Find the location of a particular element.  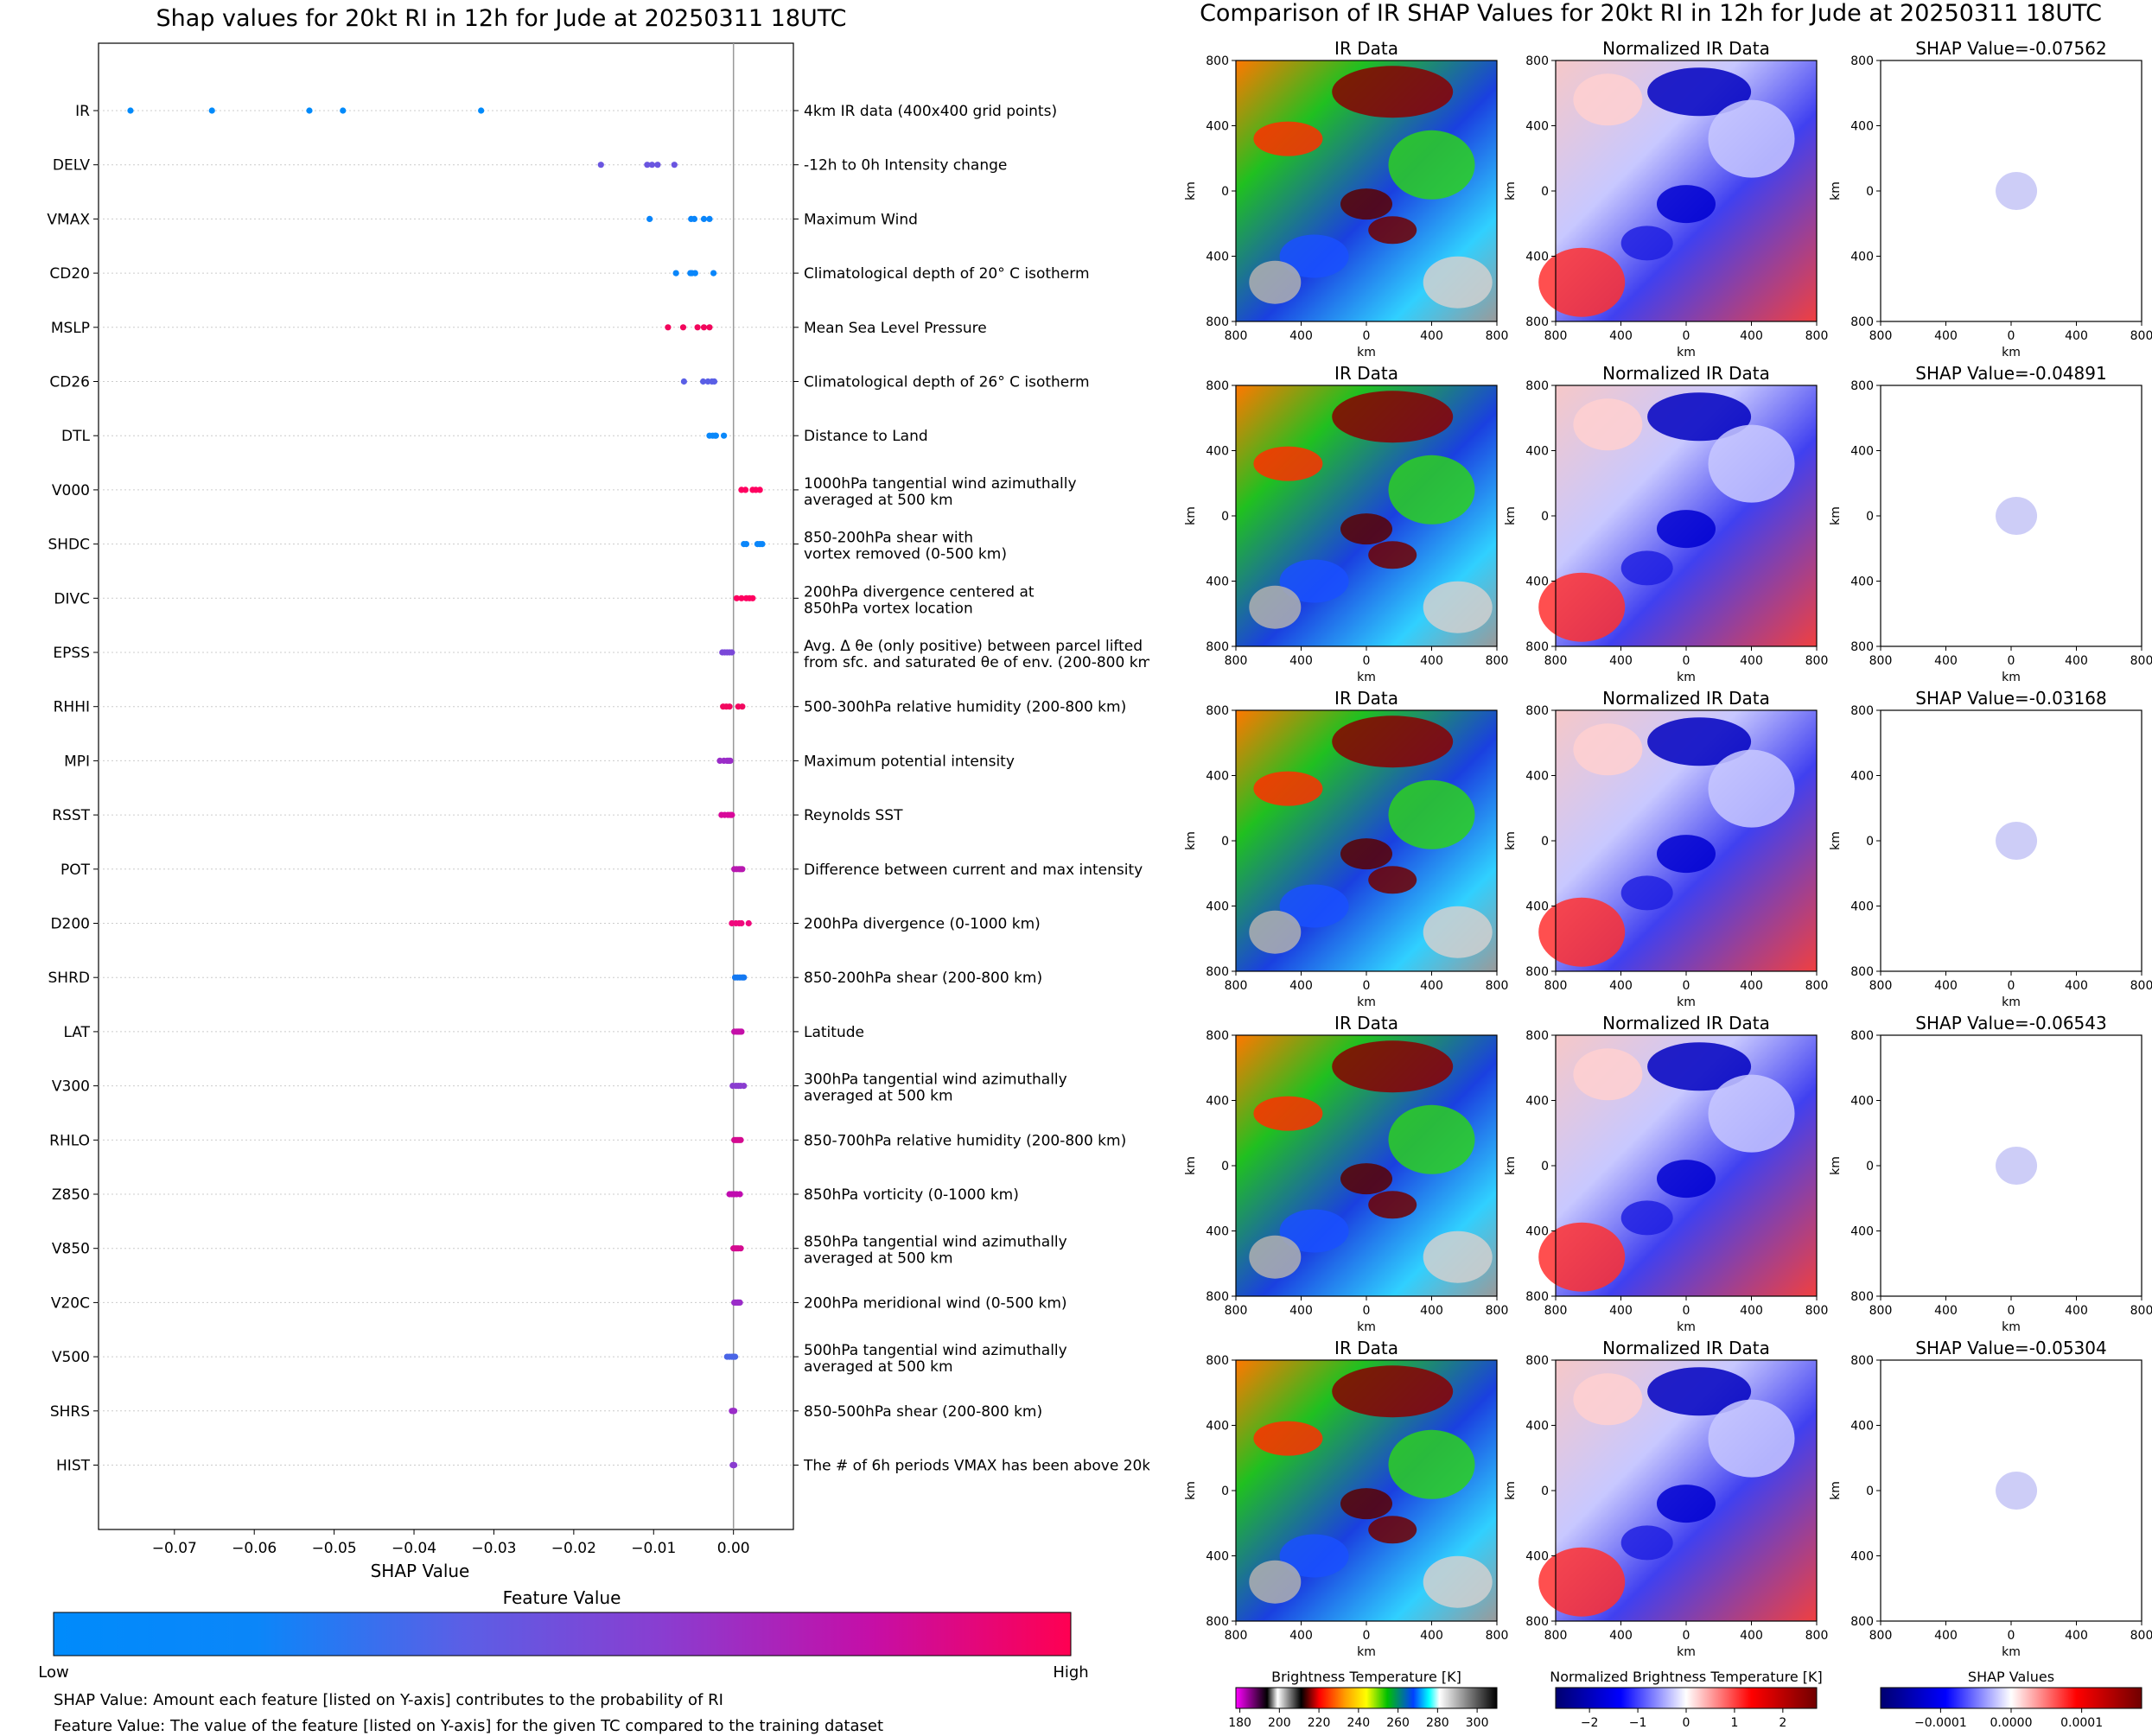

colorbar-tick-label: 180 is located at coordinates (1239, 1723).